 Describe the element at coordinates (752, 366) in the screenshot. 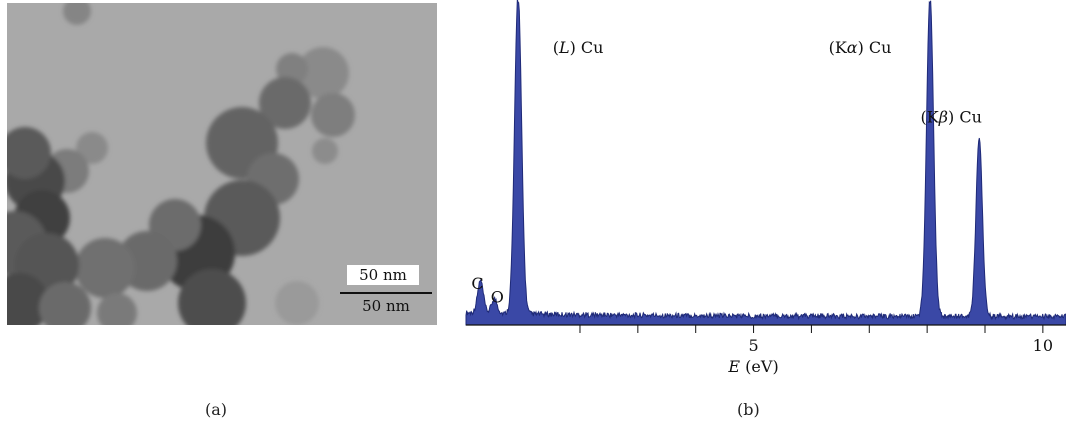

I see `x-axis-label: E (eV)` at that location.